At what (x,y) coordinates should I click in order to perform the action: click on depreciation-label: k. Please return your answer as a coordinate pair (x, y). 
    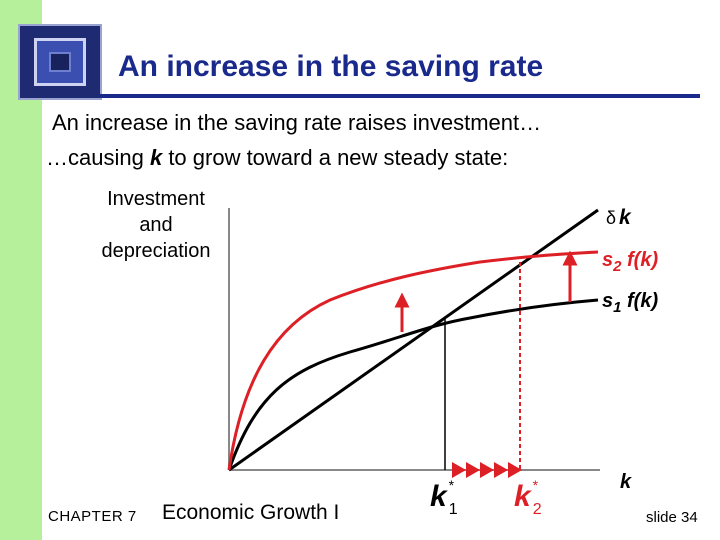
    Looking at the image, I should click on (625, 217).